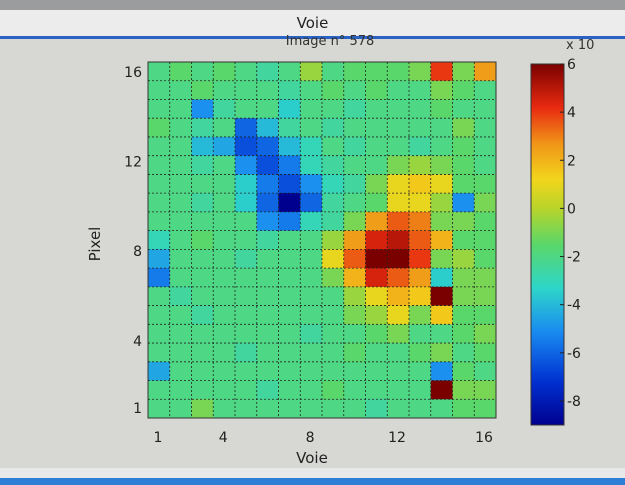  What do you see at coordinates (133, 73) in the screenshot?
I see `y-tick-label: 16` at bounding box center [133, 73].